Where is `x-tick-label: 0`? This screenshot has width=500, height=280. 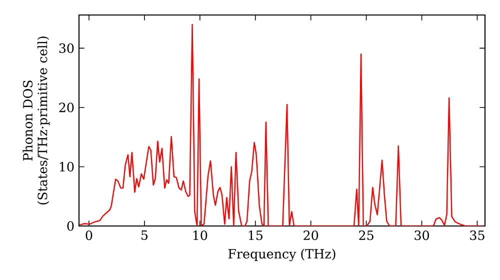 x-tick-label: 0 is located at coordinates (89, 235).